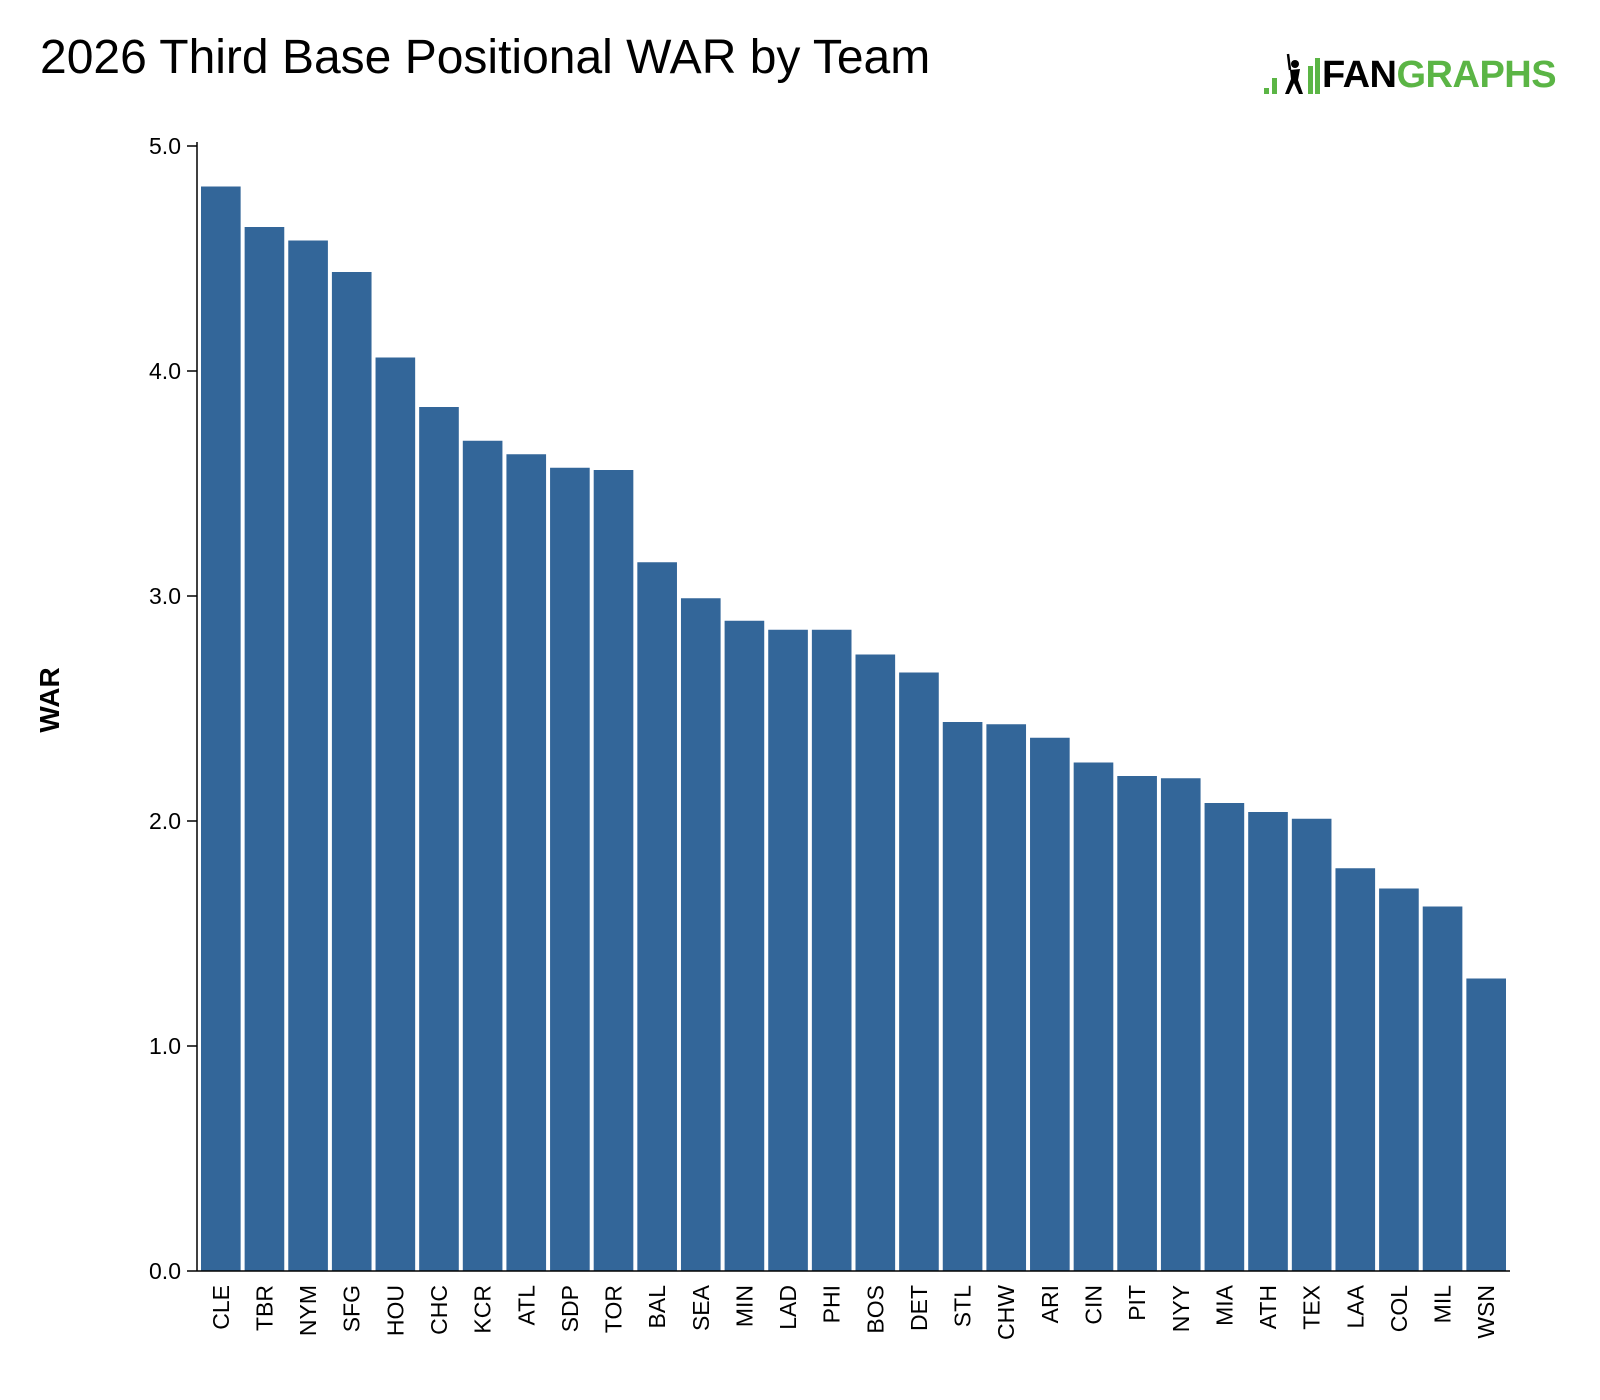 The width and height of the screenshot is (1600, 1400). What do you see at coordinates (570, 869) in the screenshot?
I see `bar-sdp` at bounding box center [570, 869].